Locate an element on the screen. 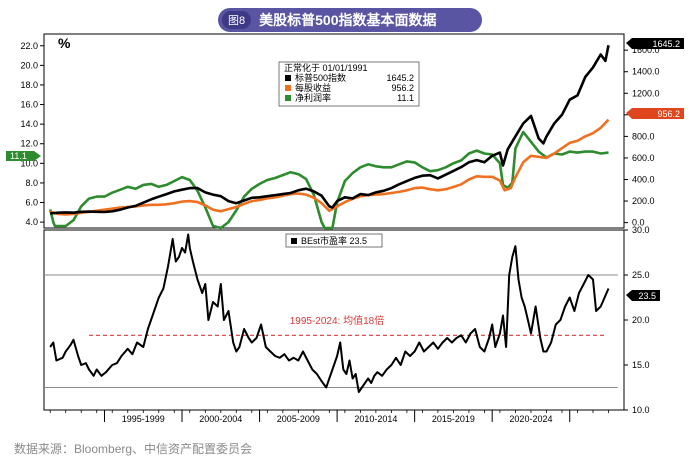  badge-eps: 956.2 is located at coordinates (655, 113).